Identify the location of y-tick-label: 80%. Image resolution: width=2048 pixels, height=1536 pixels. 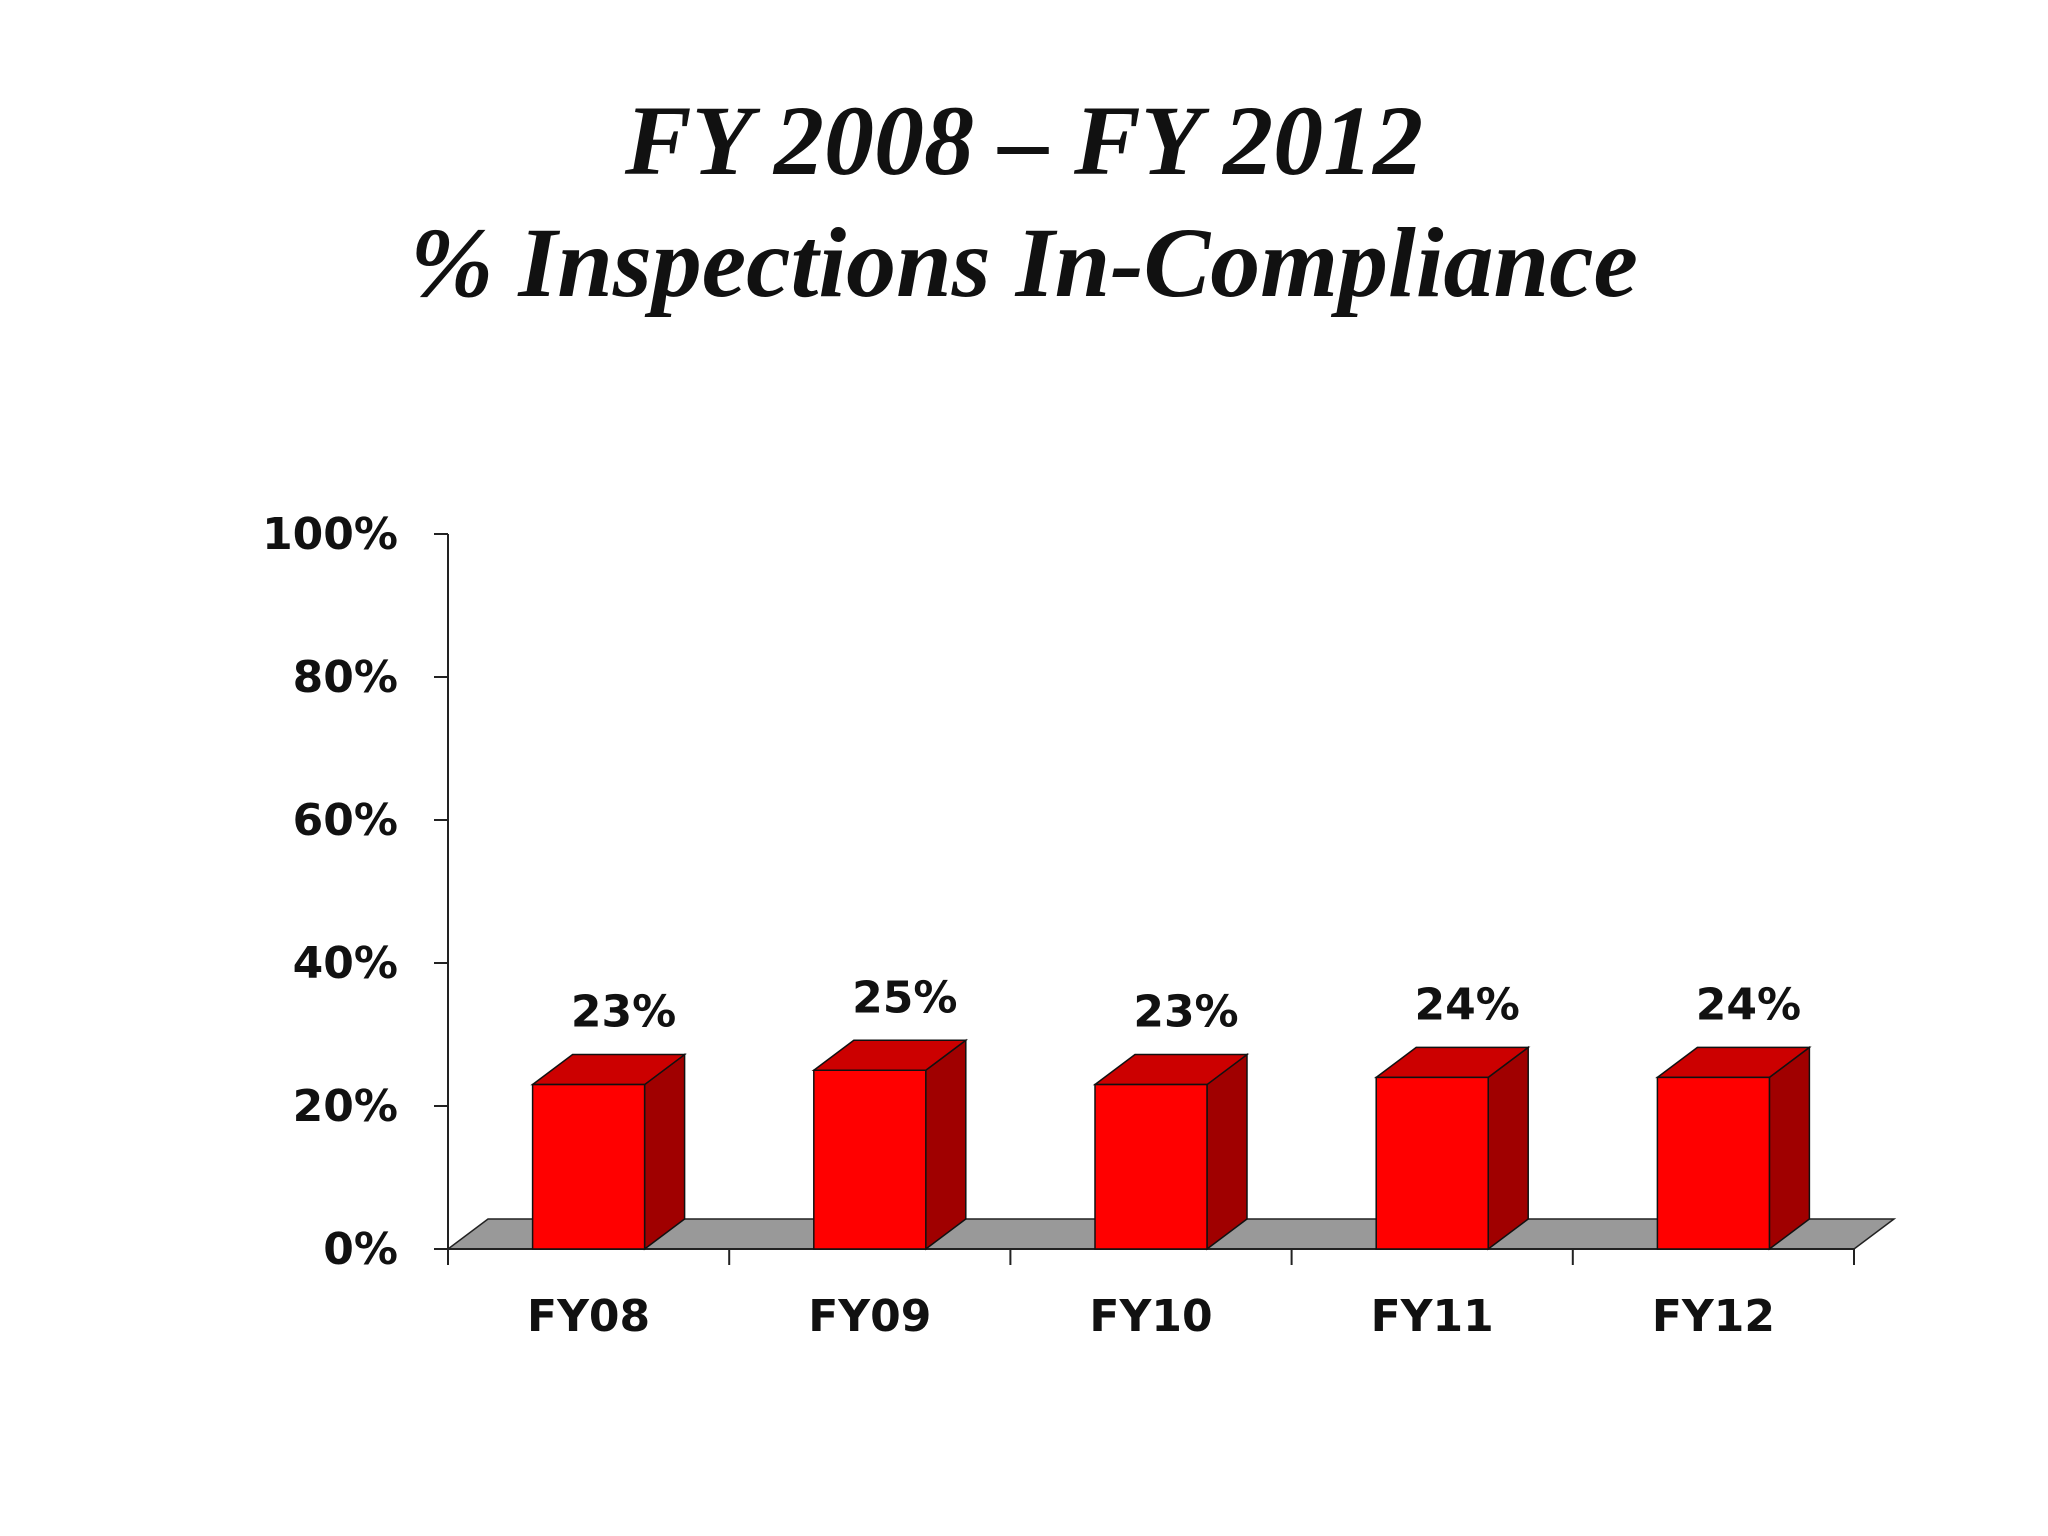
(345, 677).